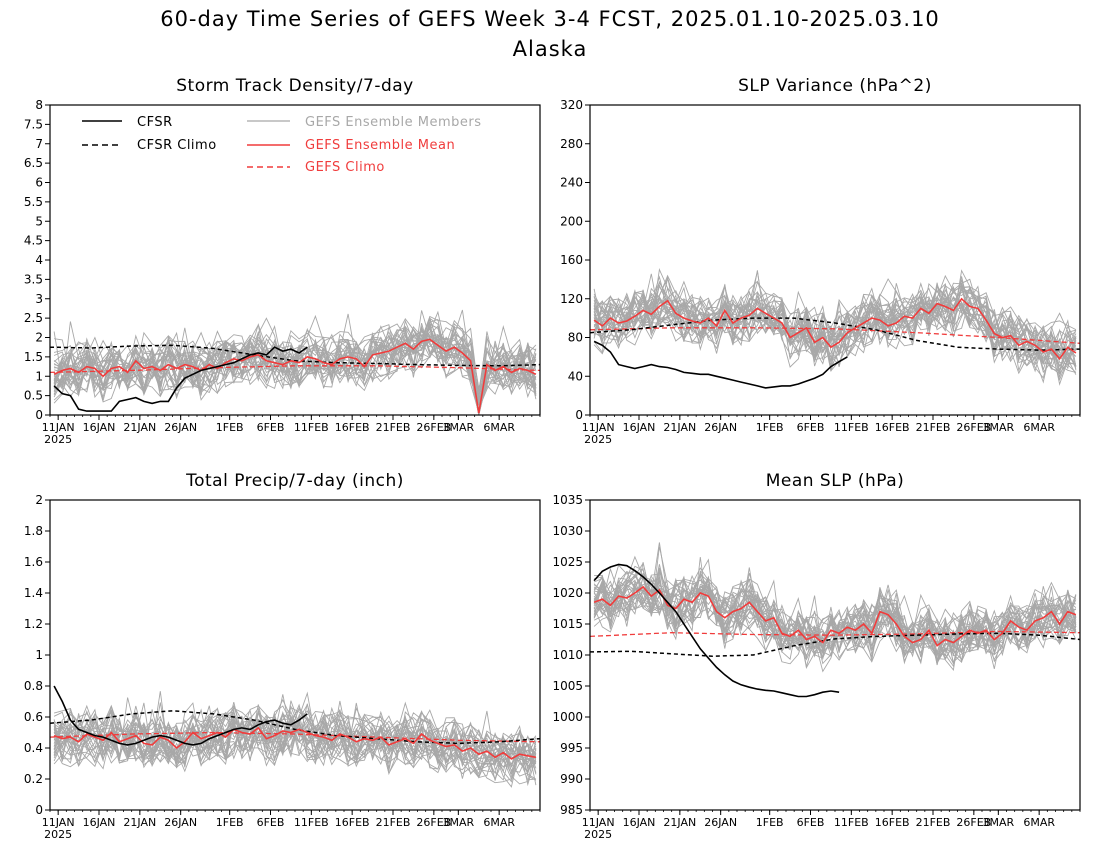 The width and height of the screenshot is (1100, 850). Describe the element at coordinates (571, 779) in the screenshot. I see `y-tick-label: 990` at that location.